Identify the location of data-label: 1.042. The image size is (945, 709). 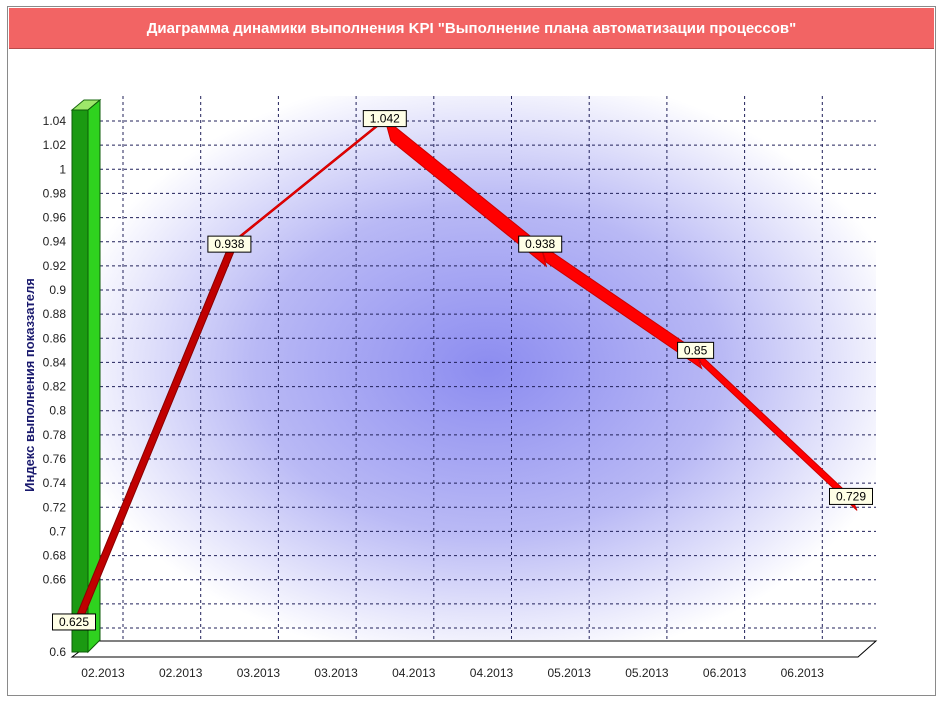
(384, 119).